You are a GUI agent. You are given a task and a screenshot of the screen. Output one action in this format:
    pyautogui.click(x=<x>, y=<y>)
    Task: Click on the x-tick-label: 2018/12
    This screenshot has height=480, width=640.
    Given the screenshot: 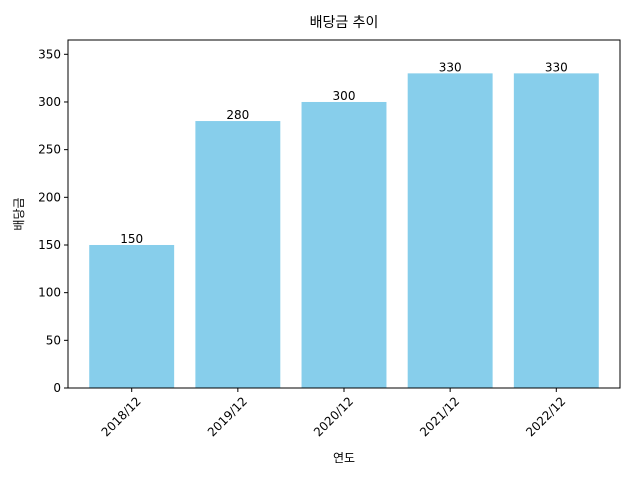 What is the action you would take?
    pyautogui.click(x=121, y=416)
    